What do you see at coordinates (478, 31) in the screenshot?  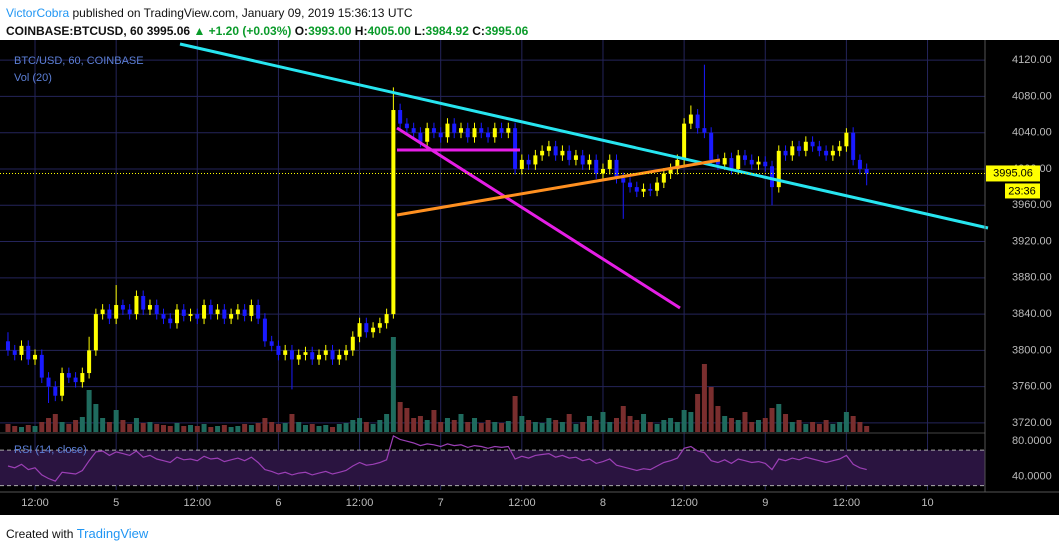 I see `c-label: C:` at bounding box center [478, 31].